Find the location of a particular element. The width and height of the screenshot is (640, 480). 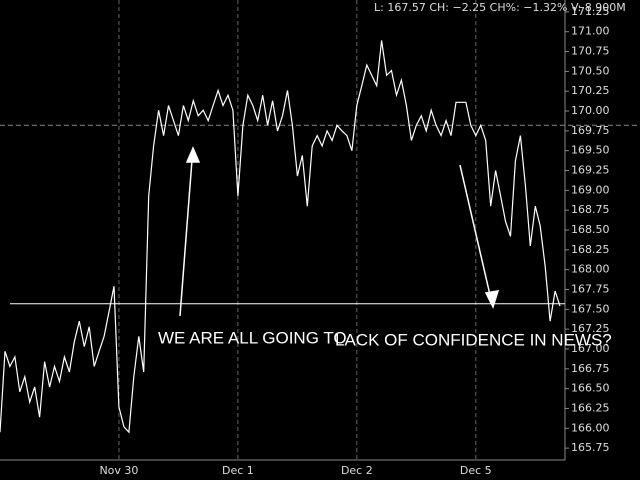

y-tick-label: 167.50 is located at coordinates (590, 308).